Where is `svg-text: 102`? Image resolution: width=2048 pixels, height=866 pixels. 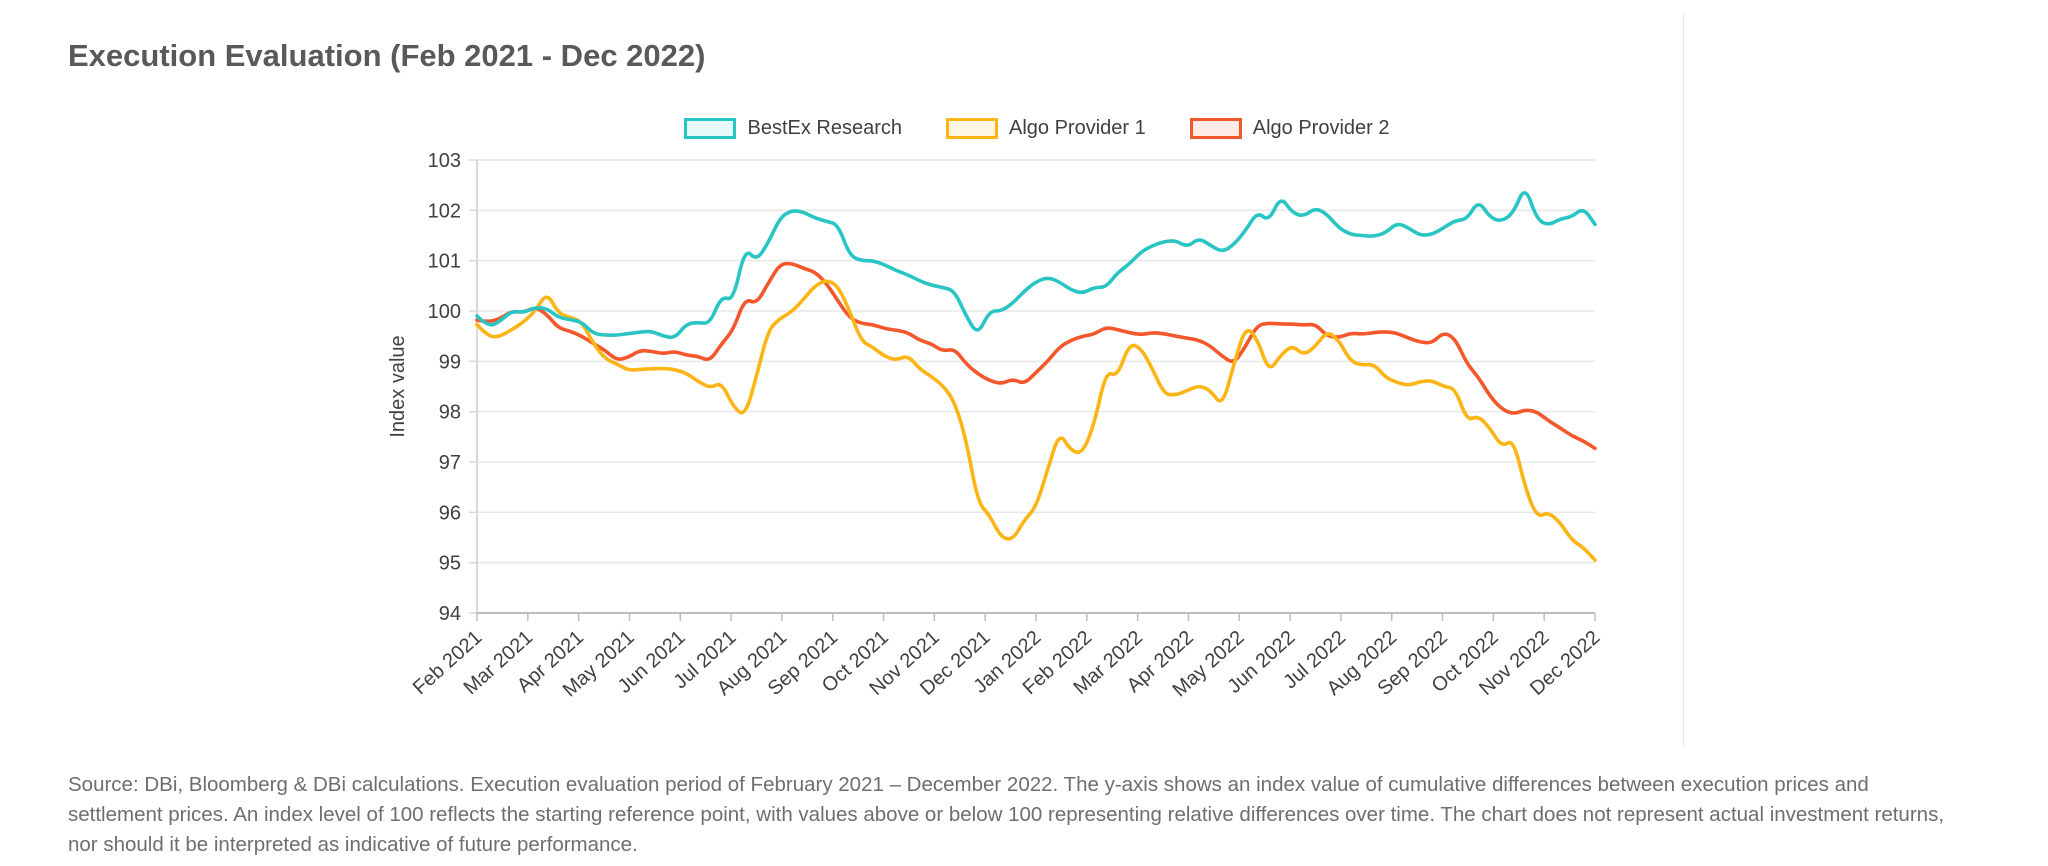 svg-text: 102 is located at coordinates (444, 211).